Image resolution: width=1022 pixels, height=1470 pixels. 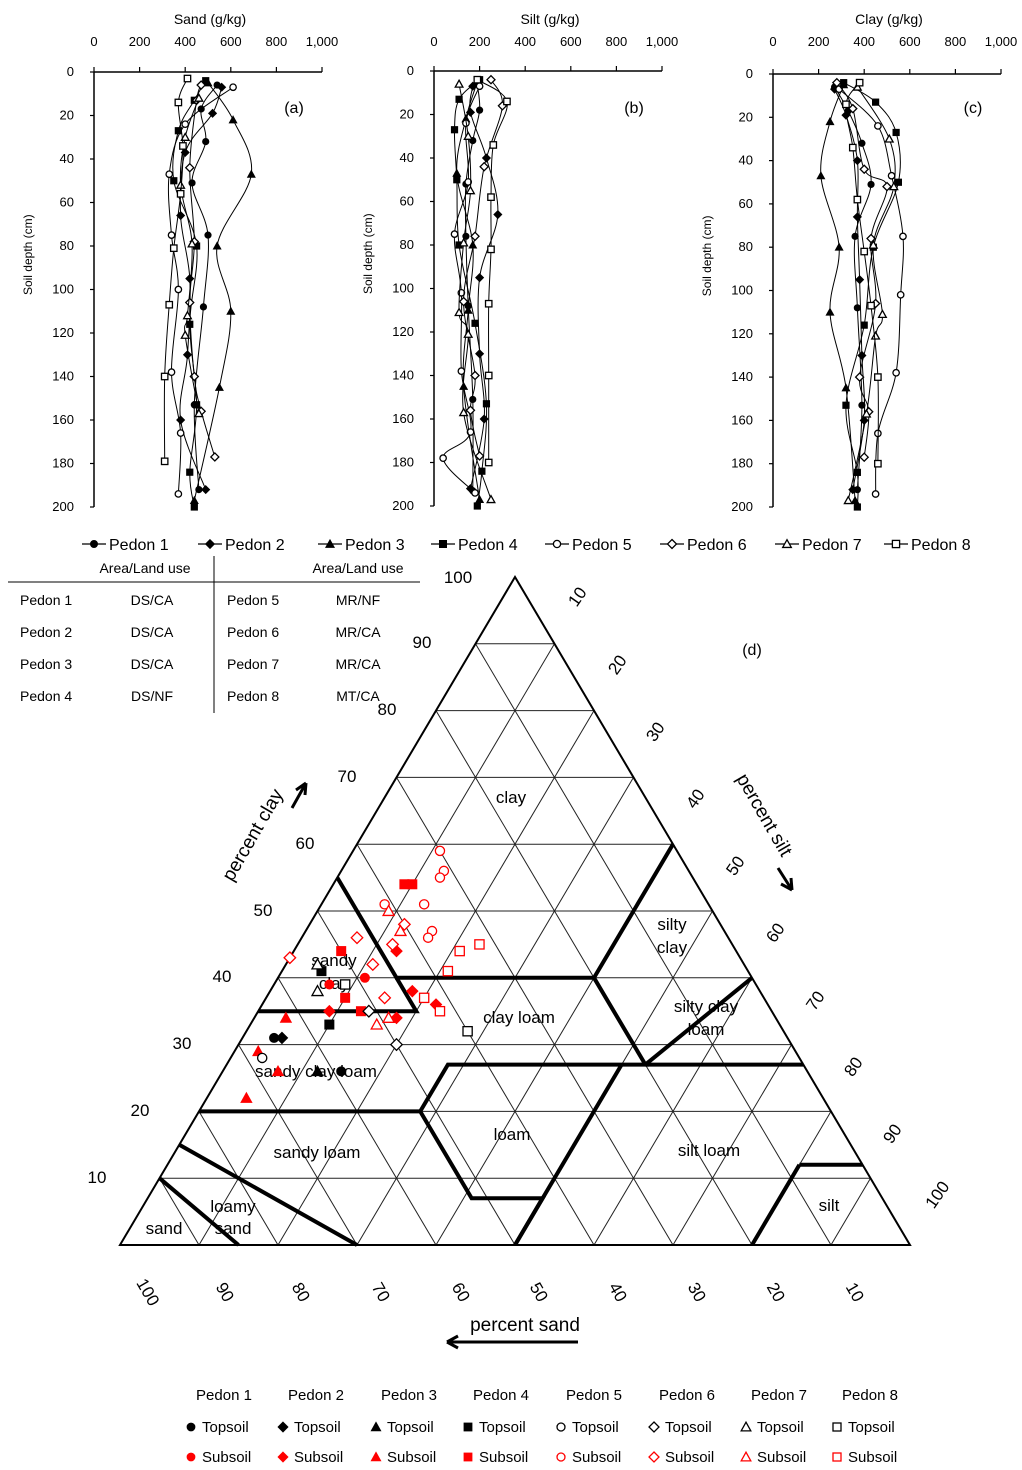 I want to click on clay-tick-label: 100, so click(x=458, y=577).